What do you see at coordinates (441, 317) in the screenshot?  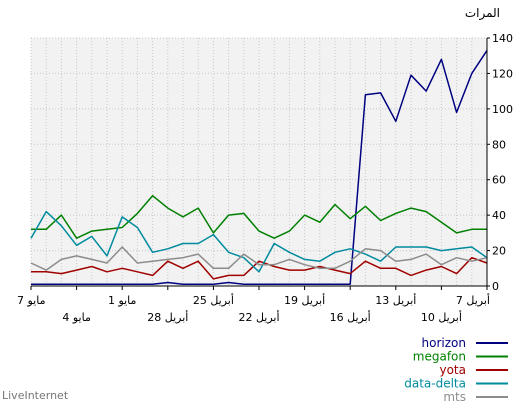 I see `x-tick-label: 10 أبريل` at bounding box center [441, 317].